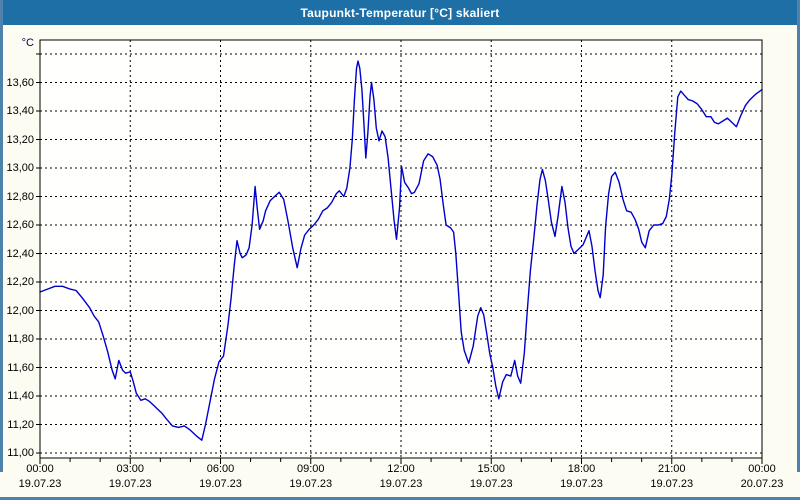 Image resolution: width=800 pixels, height=500 pixels. Describe the element at coordinates (27, 43) in the screenshot. I see `y-axis-unit-label: °C` at that location.